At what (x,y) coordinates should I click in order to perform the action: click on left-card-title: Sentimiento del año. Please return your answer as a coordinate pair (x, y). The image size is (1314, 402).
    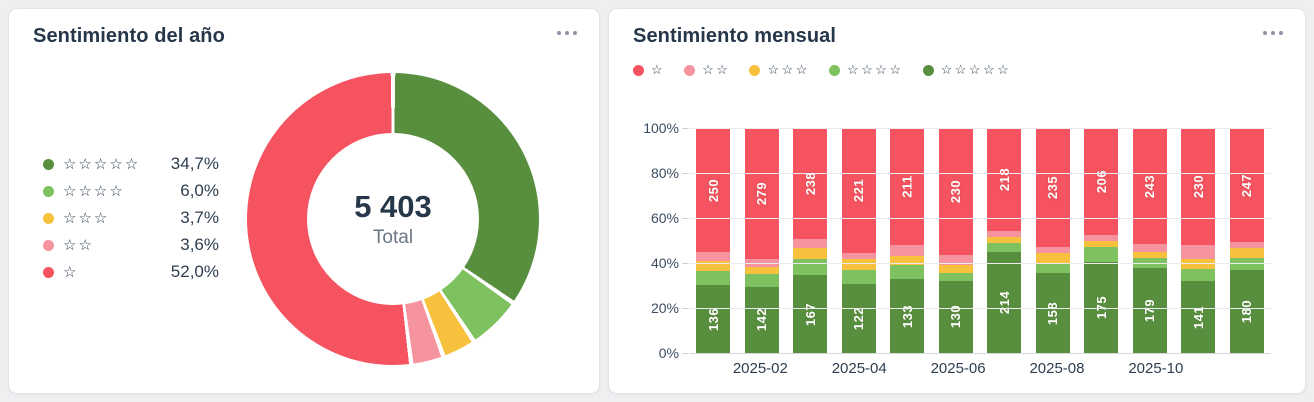
    Looking at the image, I should click on (129, 36).